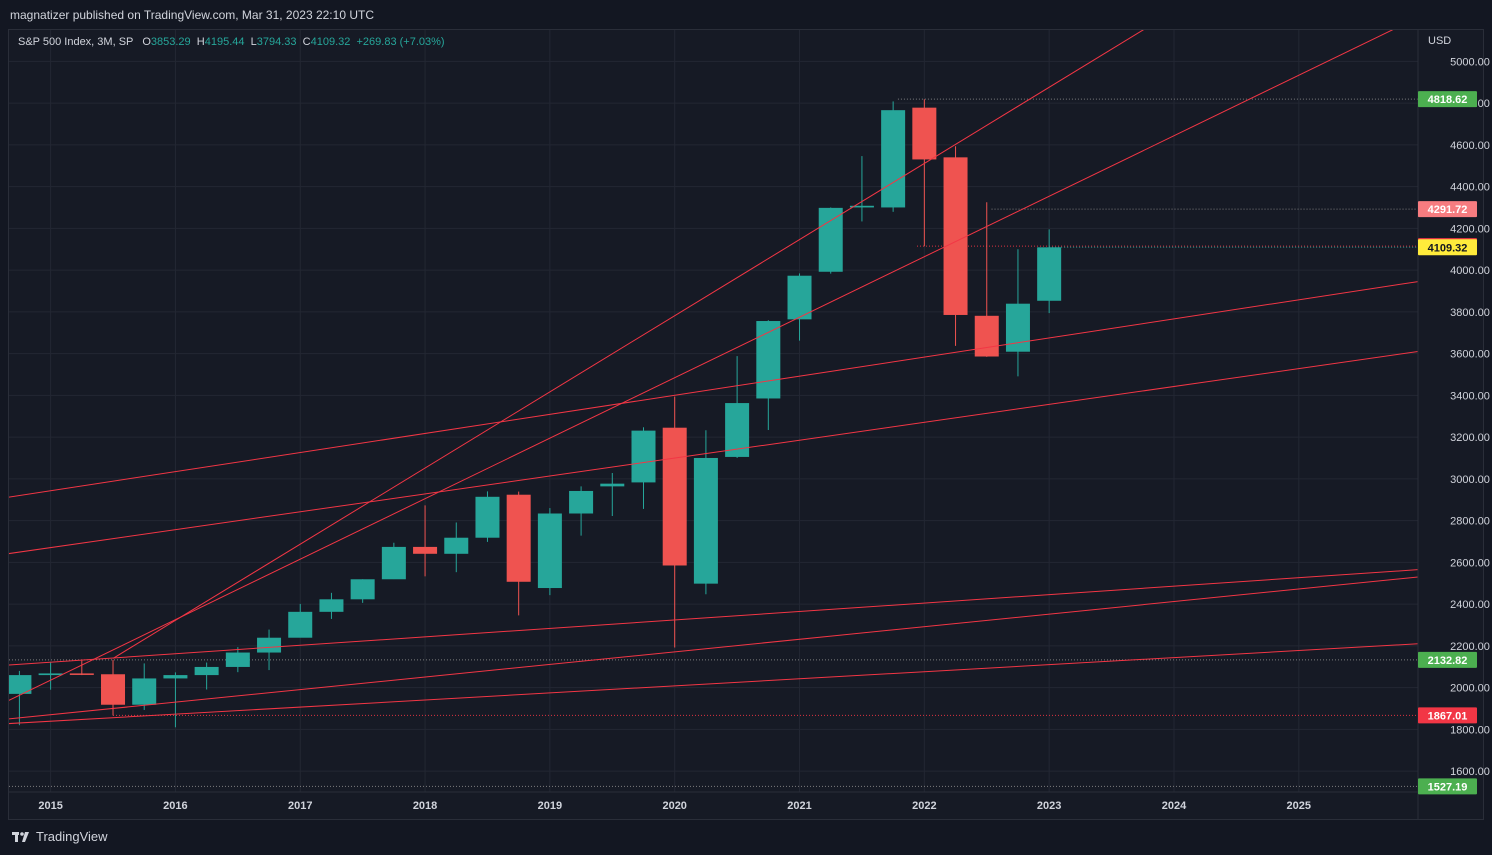  I want to click on x-tick-label: 2021, so click(799, 806).